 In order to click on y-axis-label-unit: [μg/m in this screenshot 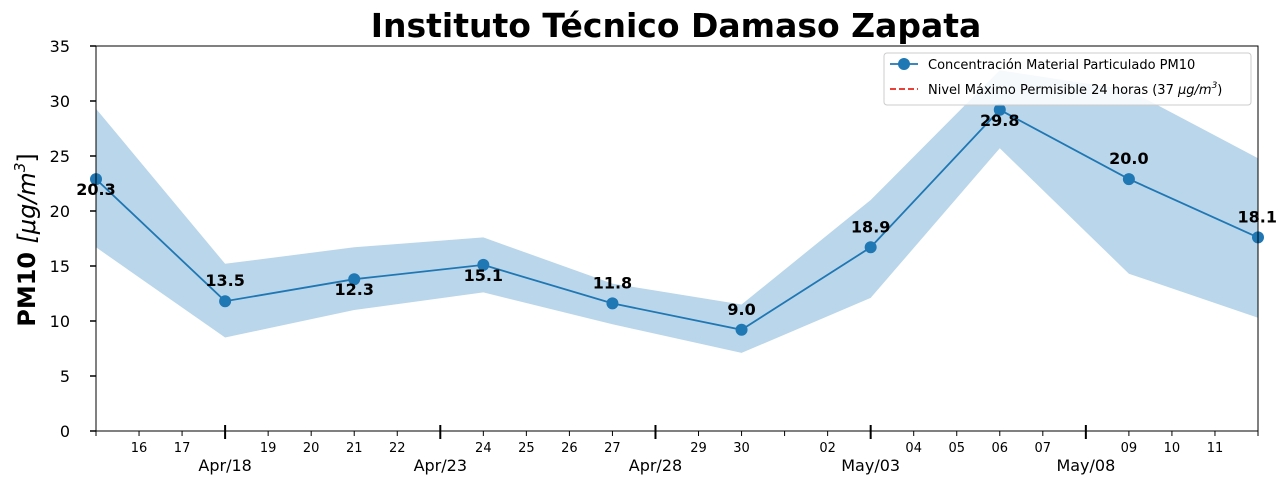, I will do `click(27, 207)`.